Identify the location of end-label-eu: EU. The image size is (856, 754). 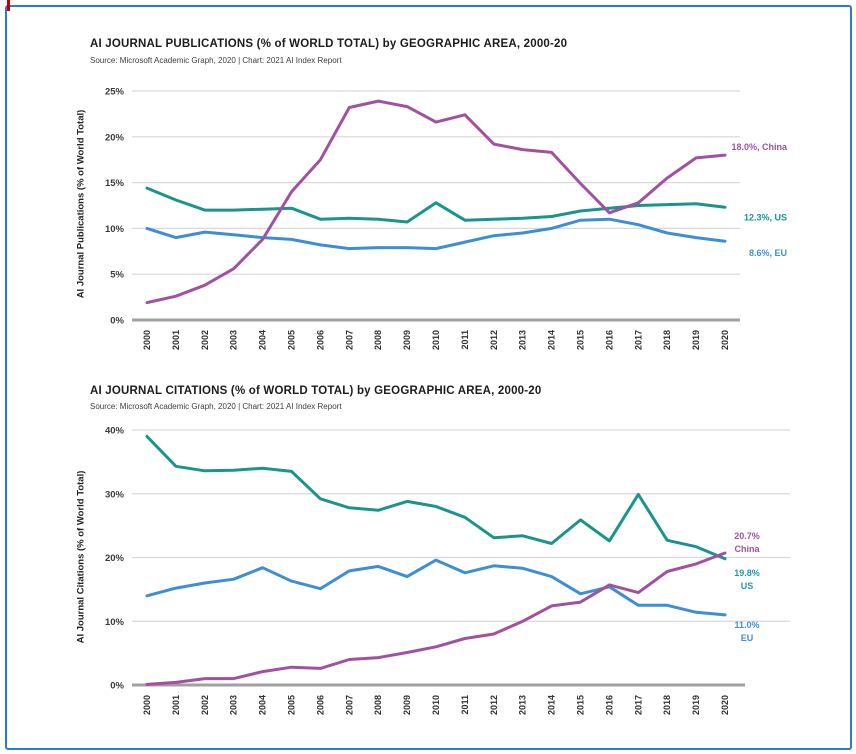
(747, 638).